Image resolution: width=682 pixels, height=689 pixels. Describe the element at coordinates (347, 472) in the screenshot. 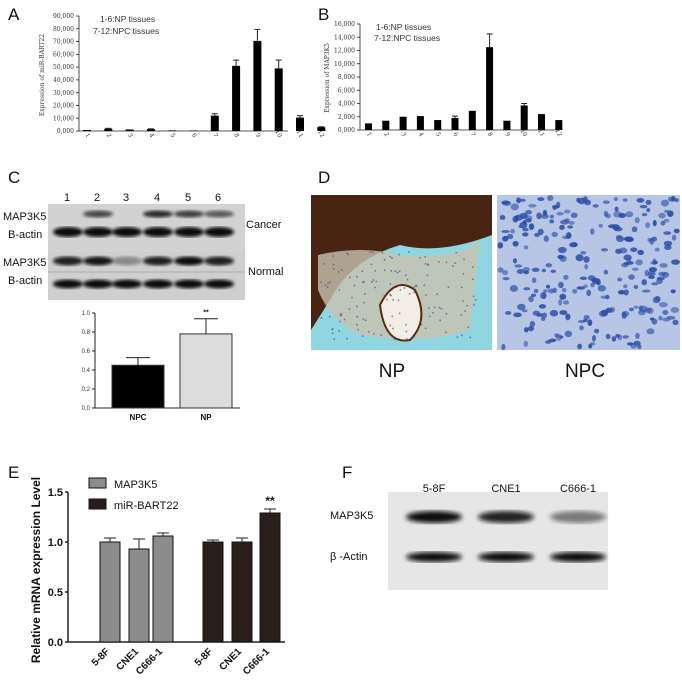

I see `panel-label-f: F` at that location.